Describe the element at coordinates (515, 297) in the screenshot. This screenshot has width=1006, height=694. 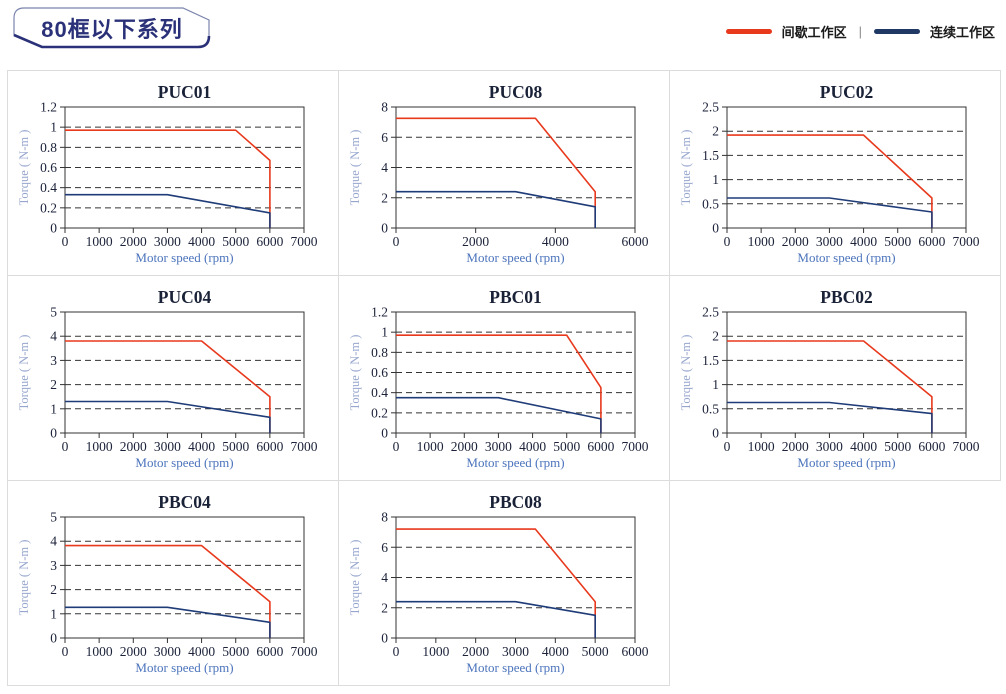
I see `svg-text: PBC01` at that location.